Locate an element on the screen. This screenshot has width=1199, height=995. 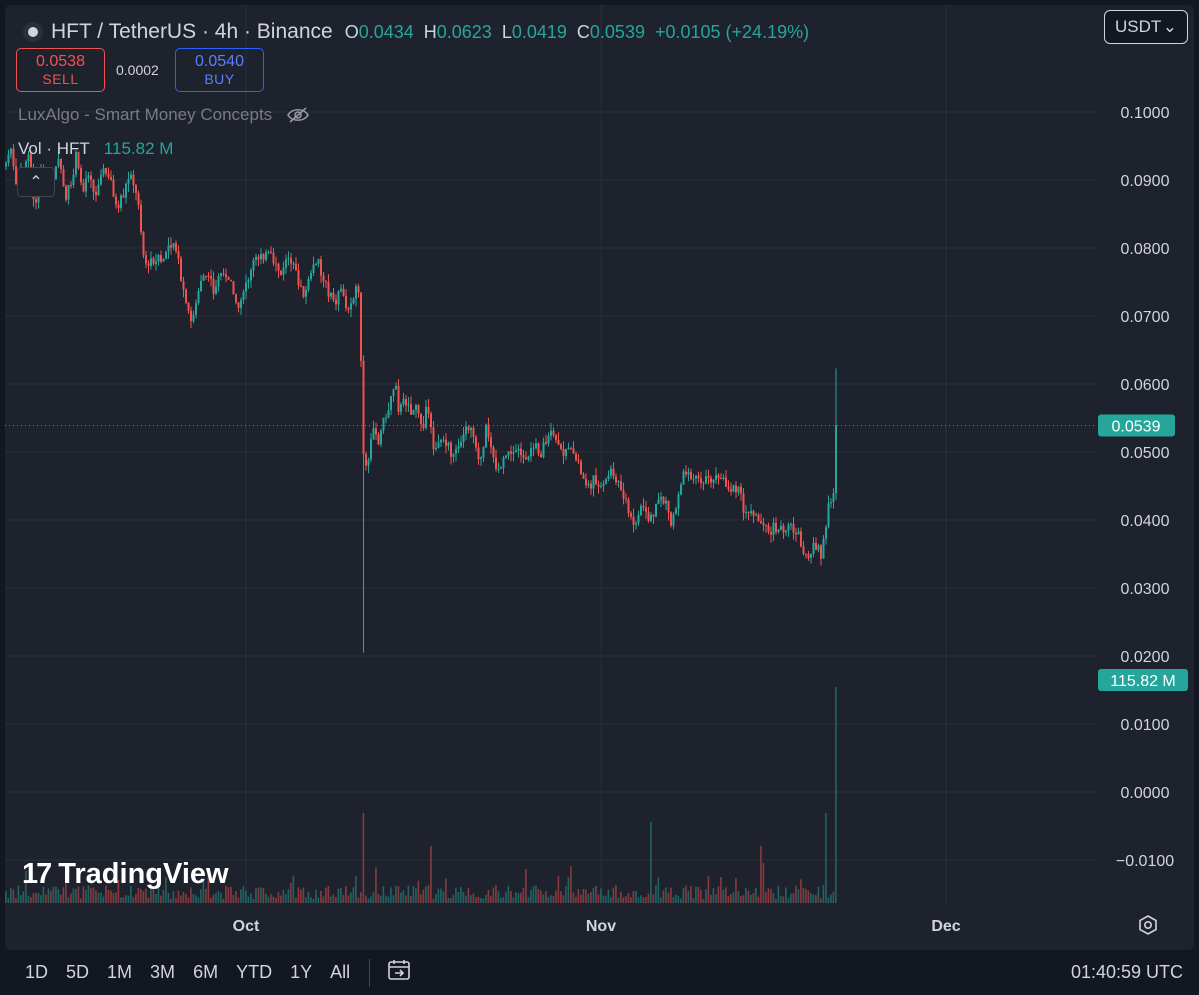
range-5d: 5D is located at coordinates (78, 972).